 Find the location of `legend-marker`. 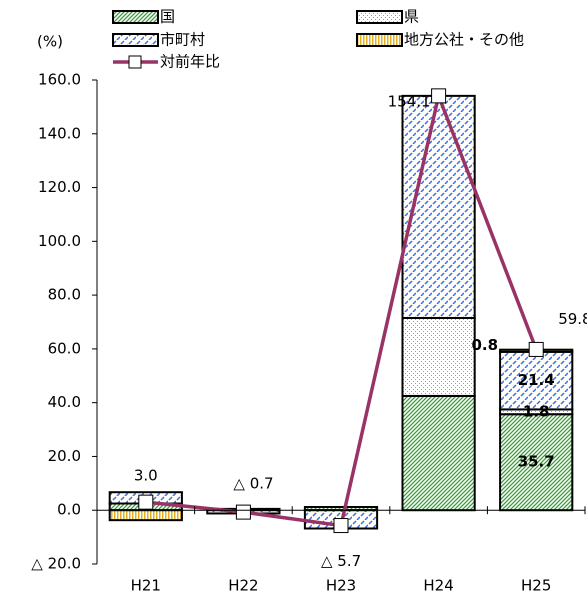

legend-marker is located at coordinates (135, 62).